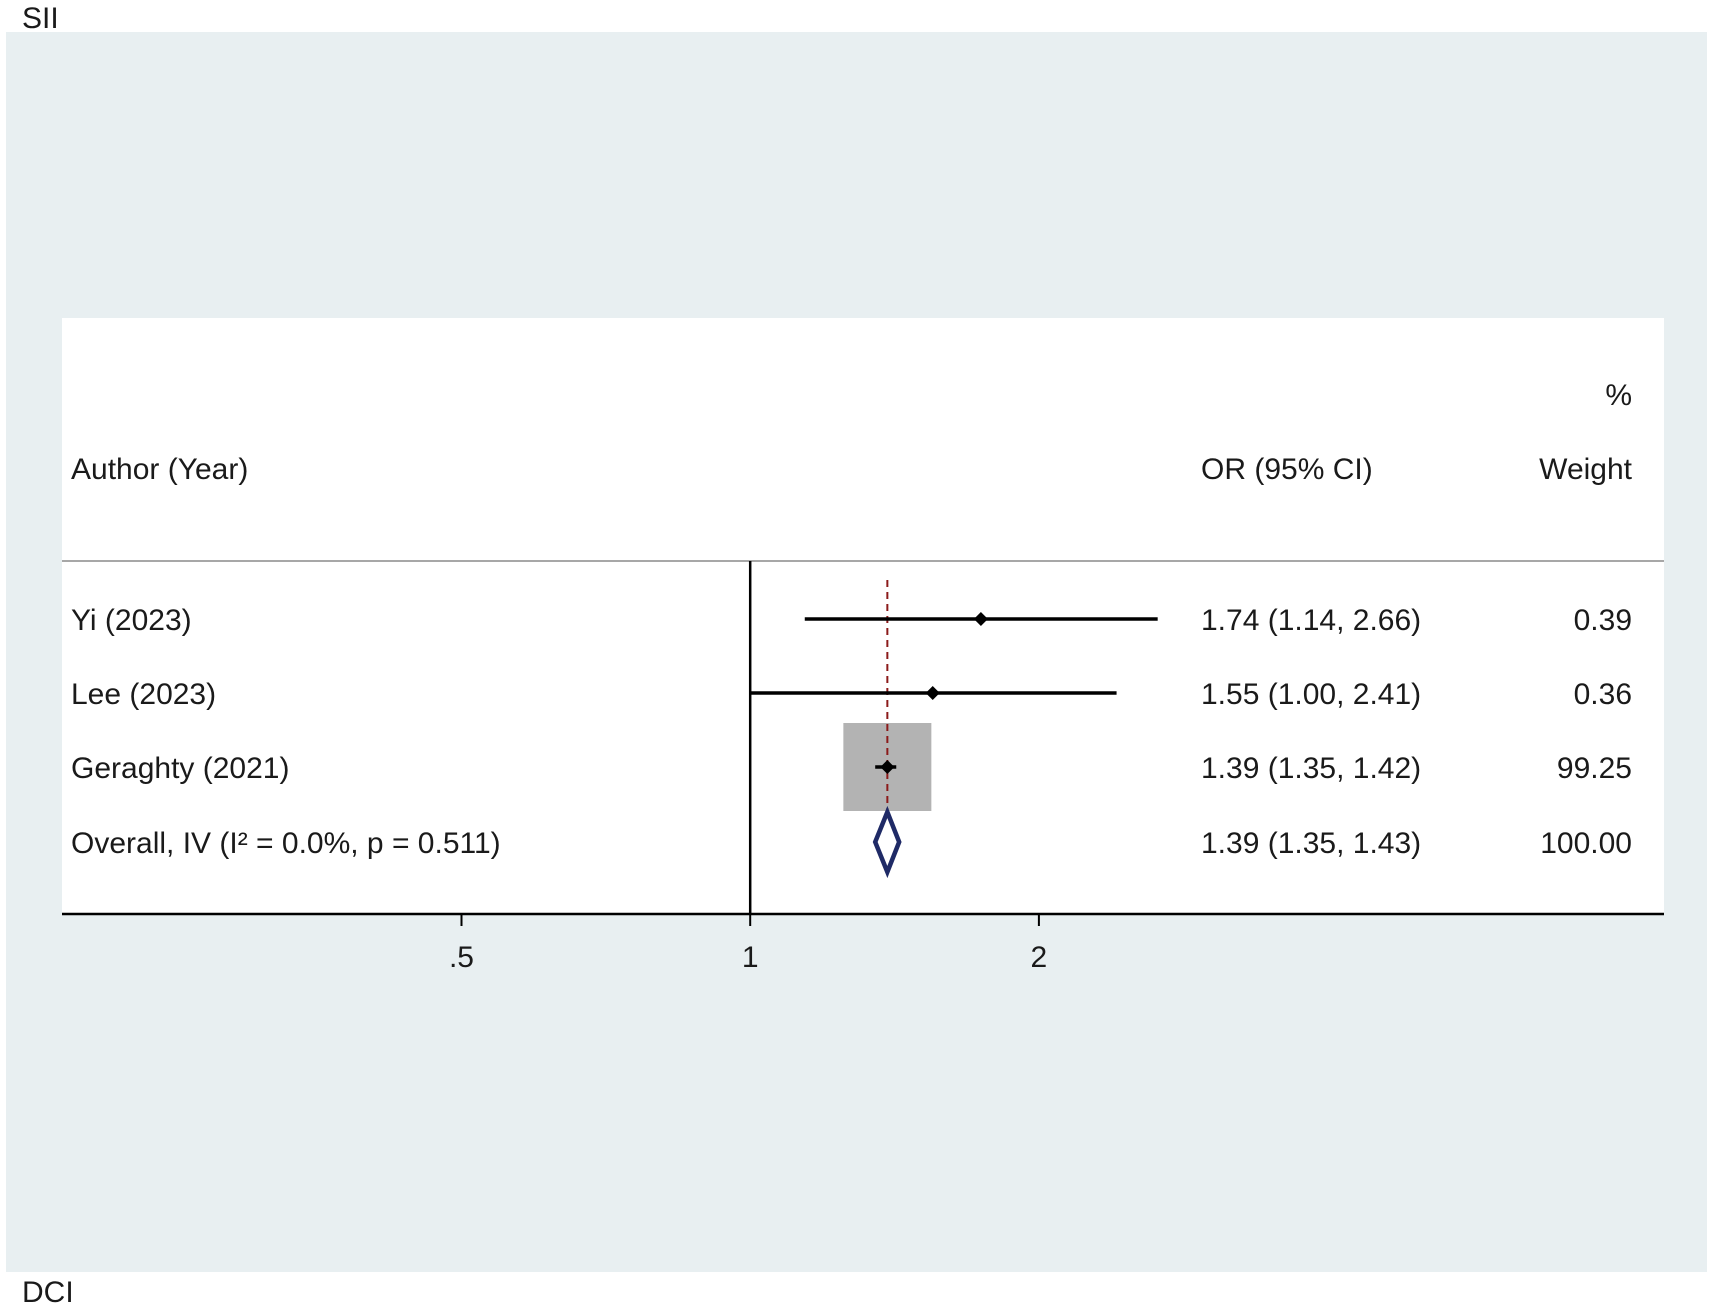  I want to click on study-label: Yi (2023), so click(131, 620).